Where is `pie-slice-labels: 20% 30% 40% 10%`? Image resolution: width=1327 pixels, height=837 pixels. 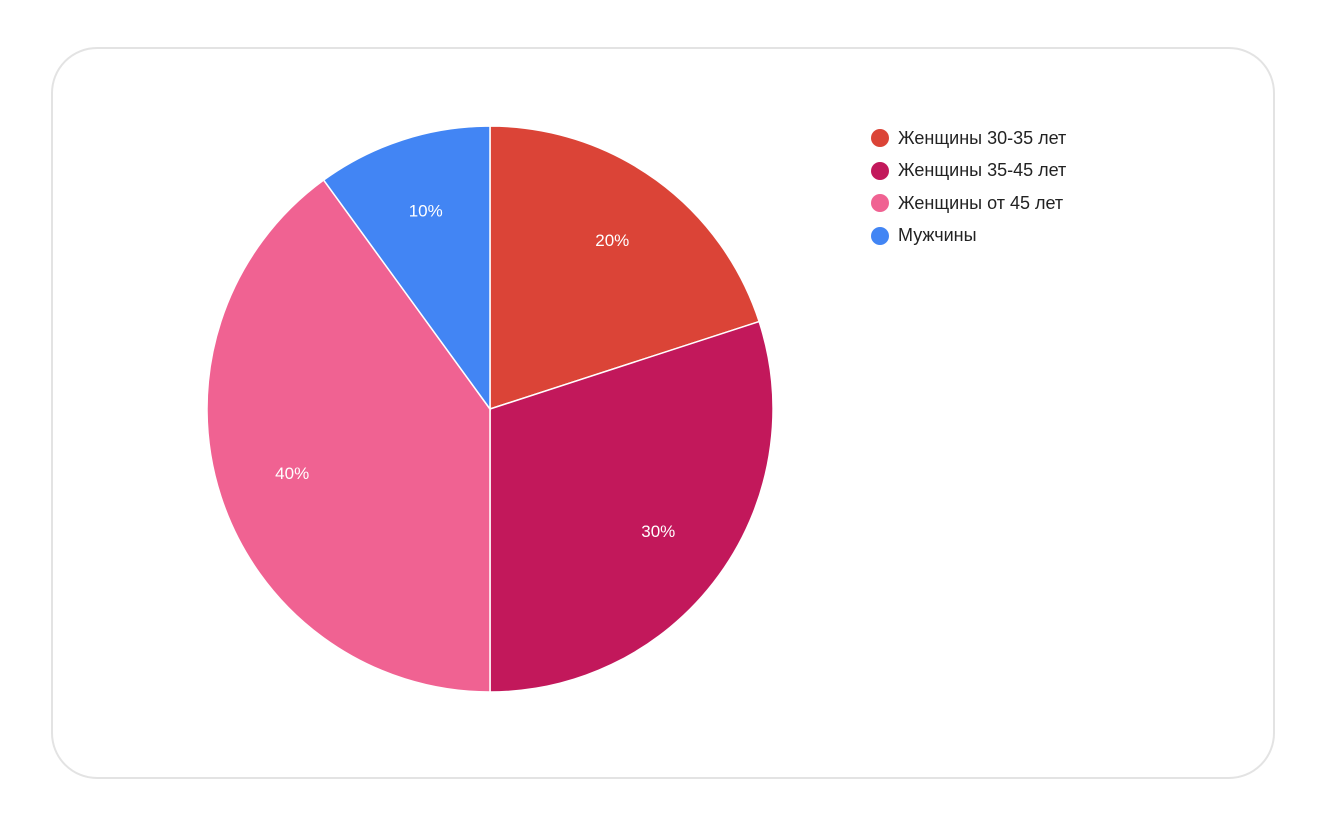
pie-slice-labels: 20% 30% 40% 10% is located at coordinates (475, 371).